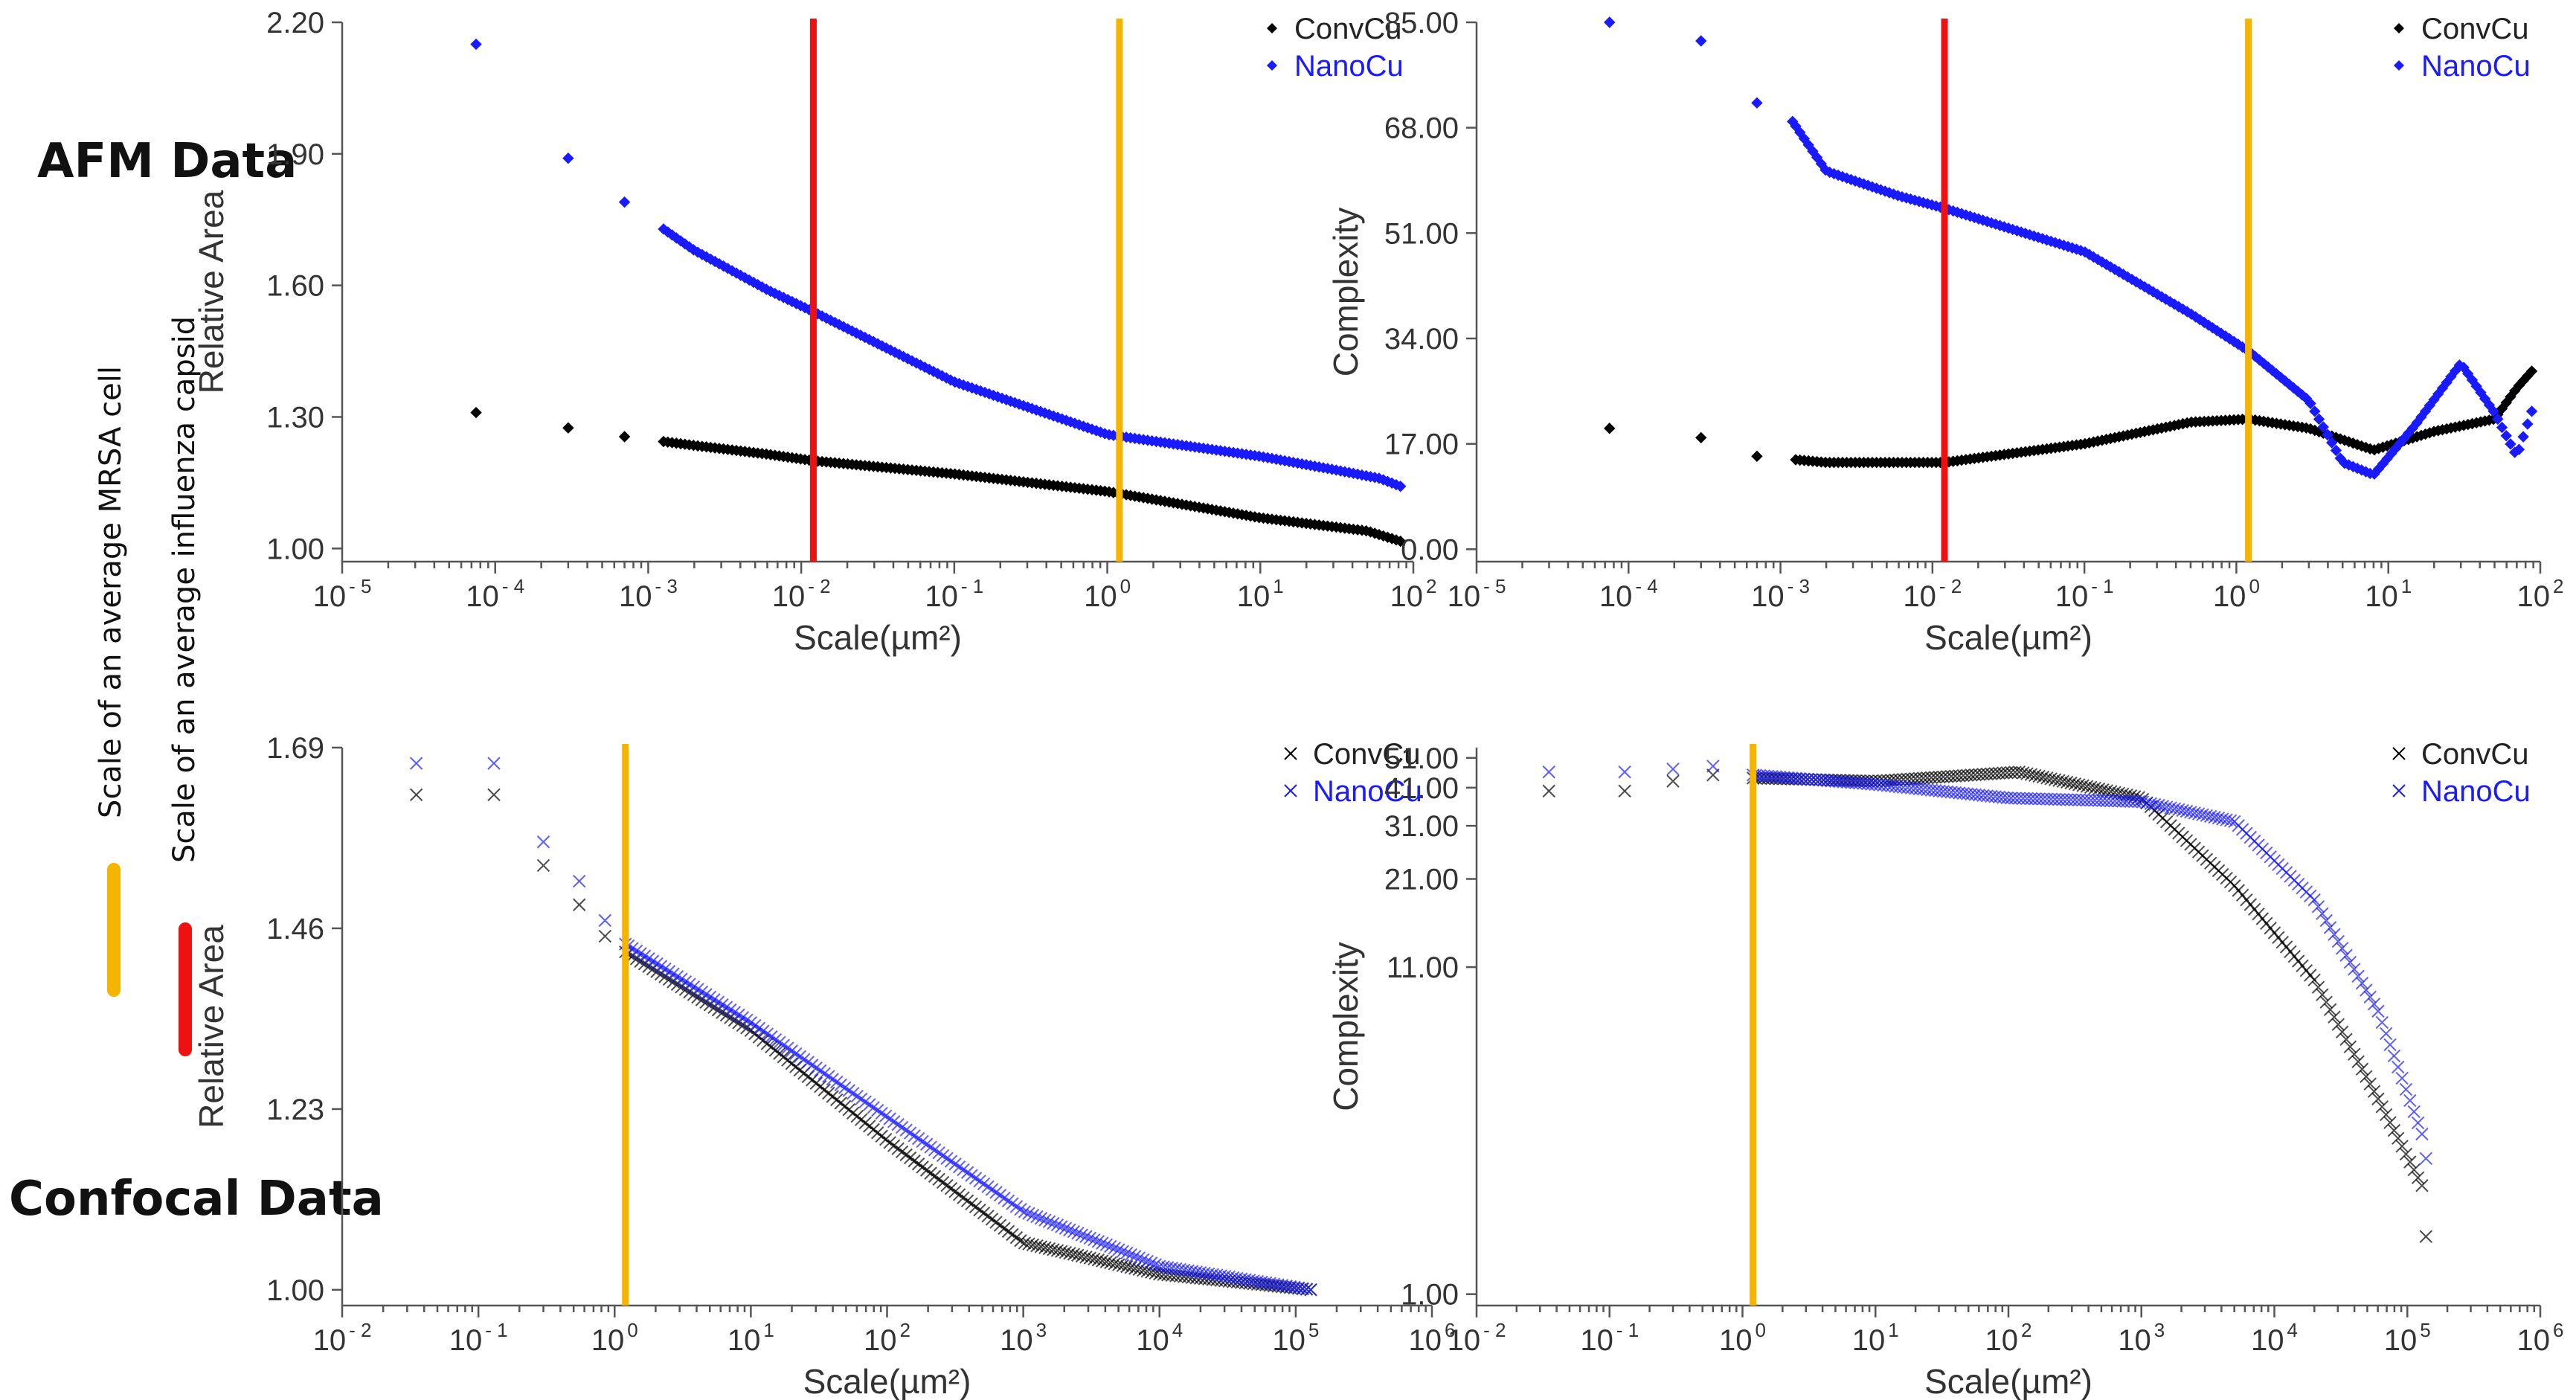 This screenshot has width=2576, height=1400. Describe the element at coordinates (196, 1199) in the screenshot. I see `confocal-data-label: Confocal Data` at that location.